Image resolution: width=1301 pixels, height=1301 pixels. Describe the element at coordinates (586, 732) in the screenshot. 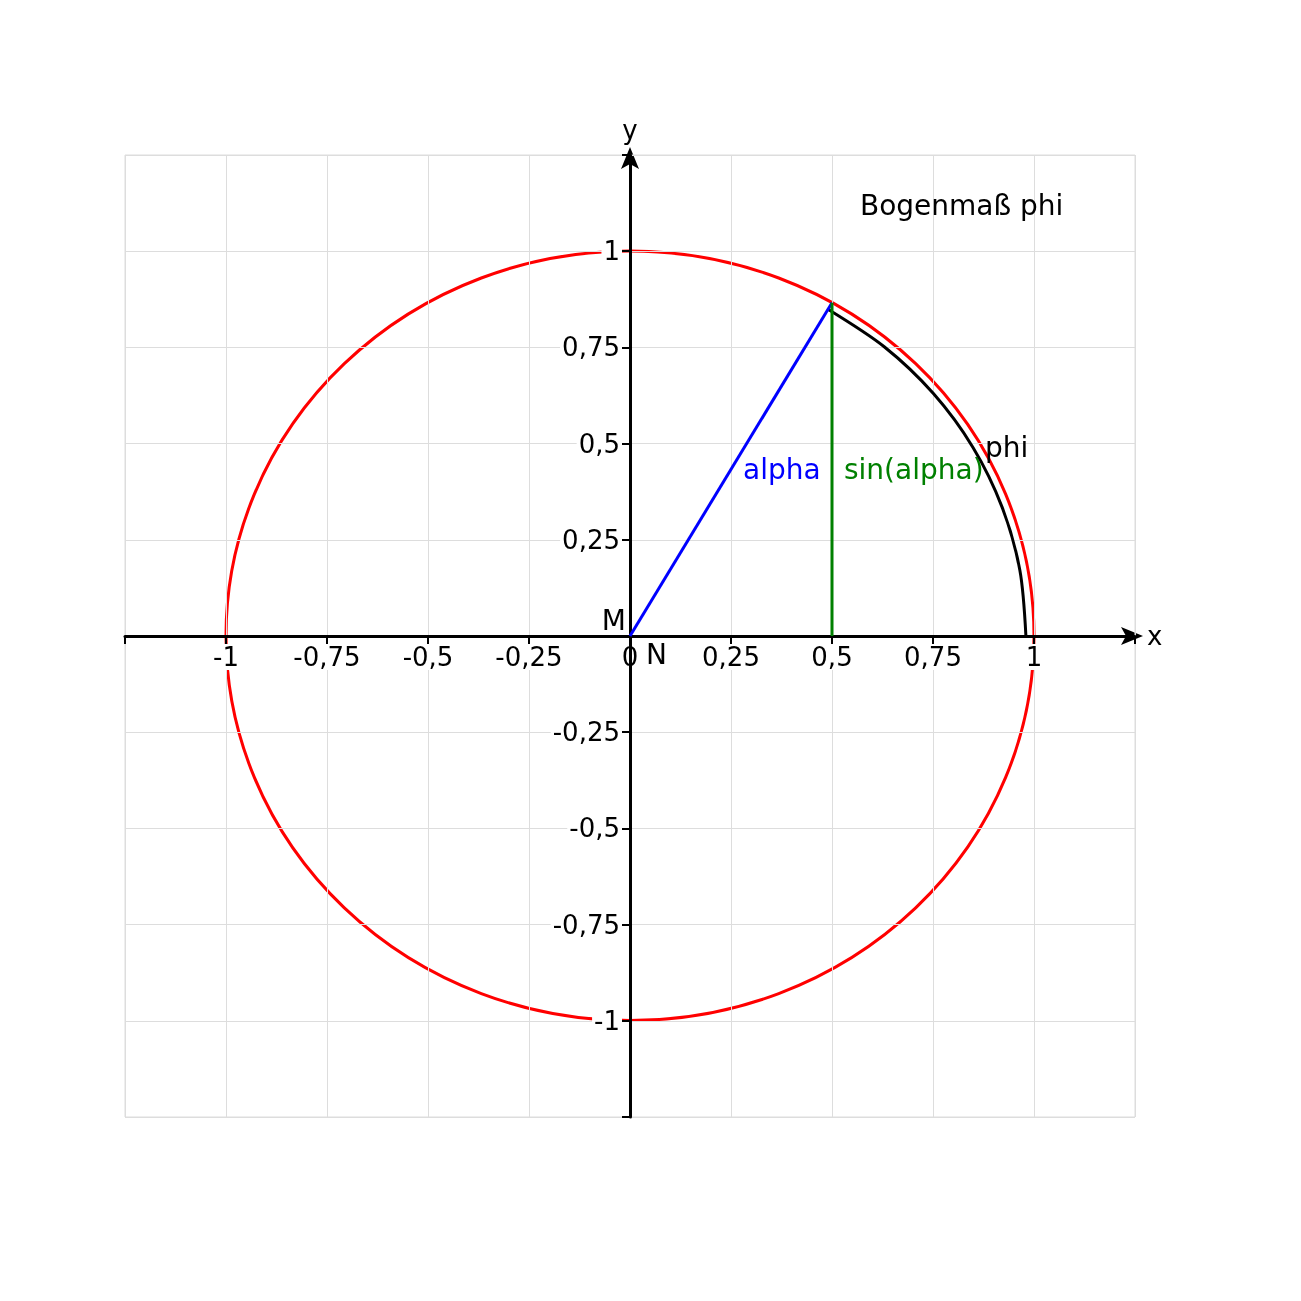

I see `y-tick-label: -0,25` at that location.